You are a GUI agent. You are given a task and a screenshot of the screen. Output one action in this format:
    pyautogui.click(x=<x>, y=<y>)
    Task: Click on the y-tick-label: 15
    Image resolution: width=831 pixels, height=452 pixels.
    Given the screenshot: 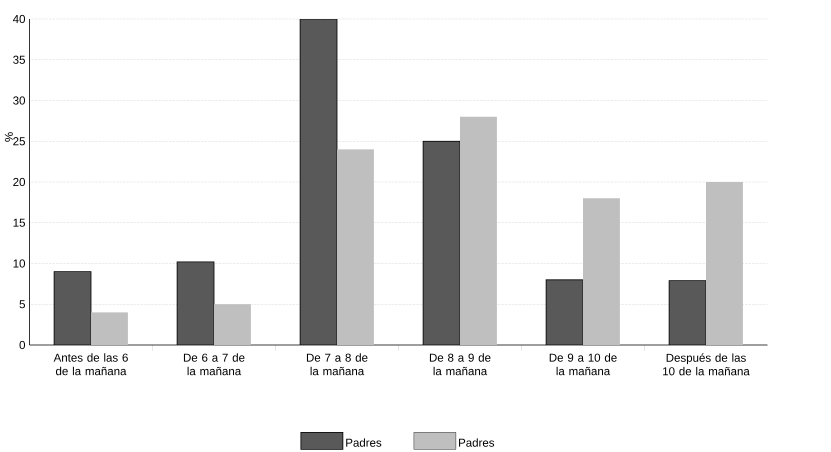 What is the action you would take?
    pyautogui.click(x=19, y=222)
    